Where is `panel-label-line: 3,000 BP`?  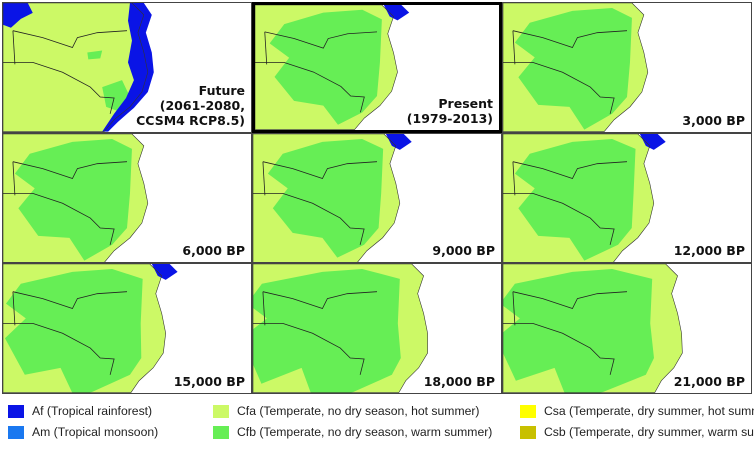
panel-label-line: 3,000 BP is located at coordinates (713, 120).